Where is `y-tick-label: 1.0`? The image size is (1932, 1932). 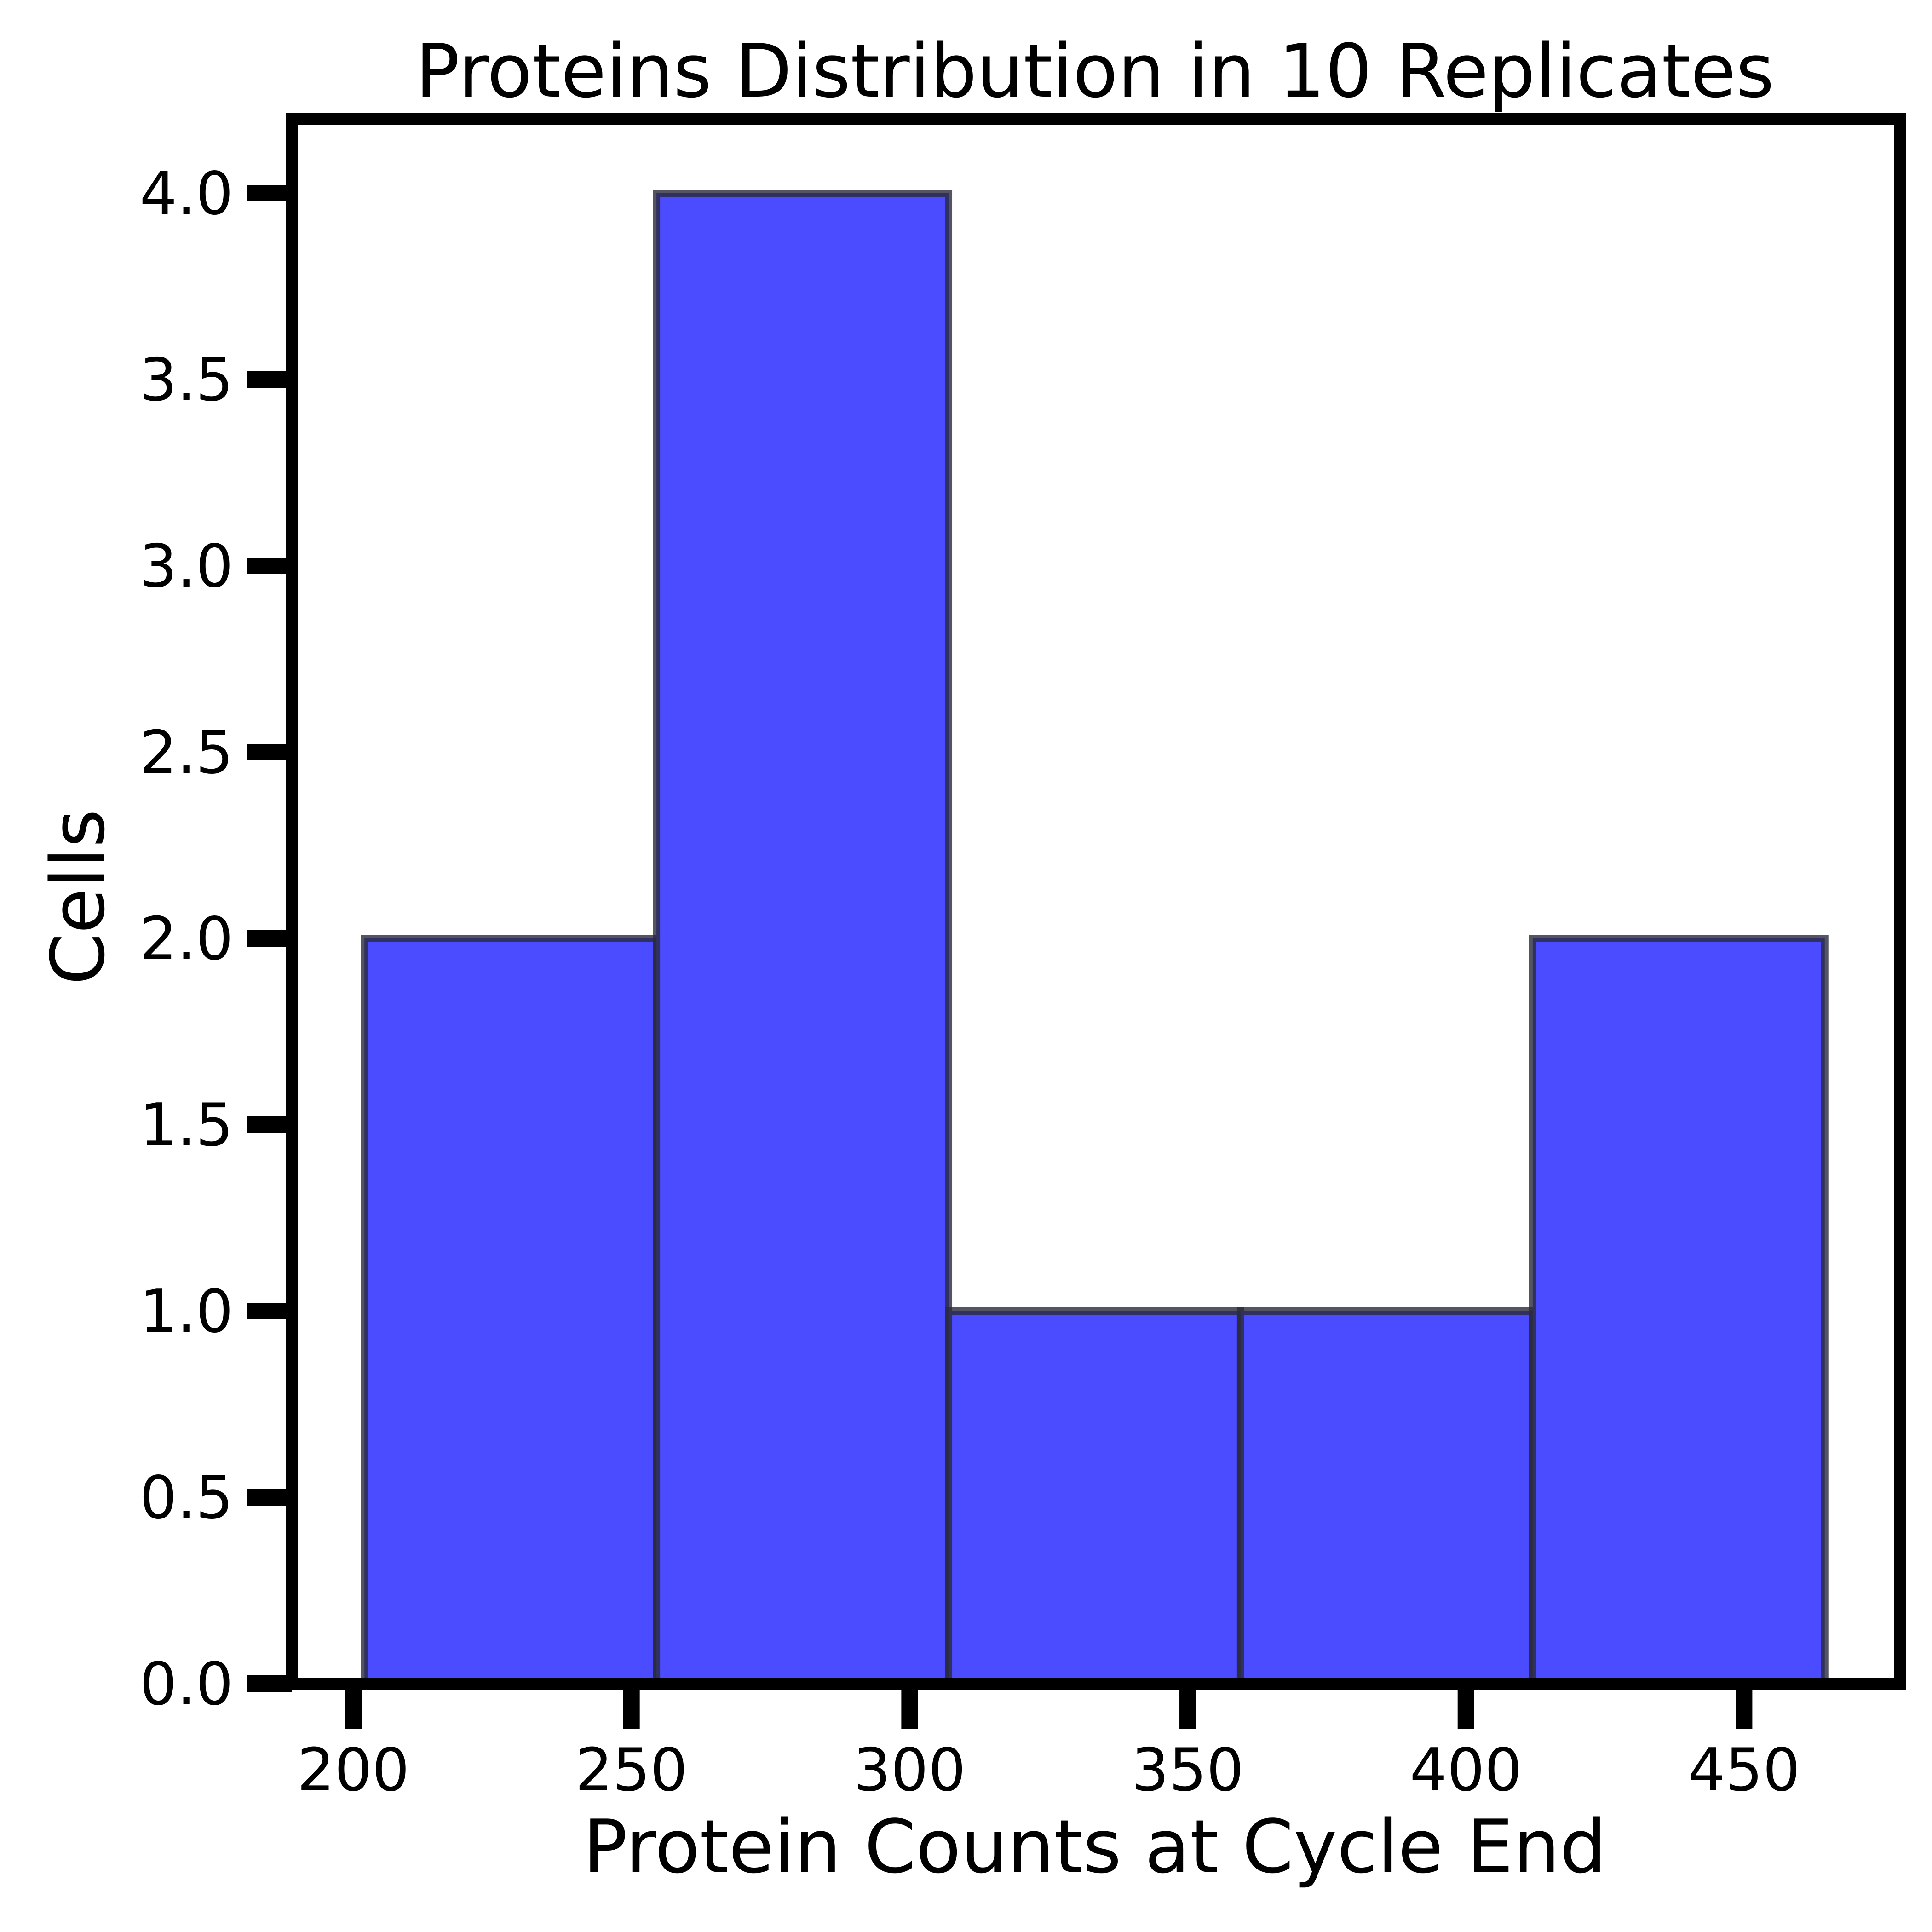 y-tick-label: 1.0 is located at coordinates (186, 1311).